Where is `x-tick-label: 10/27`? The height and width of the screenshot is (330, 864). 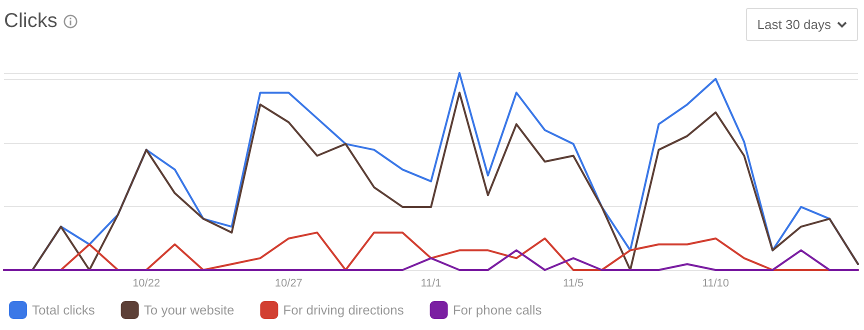 x-tick-label: 10/27 is located at coordinates (288, 284).